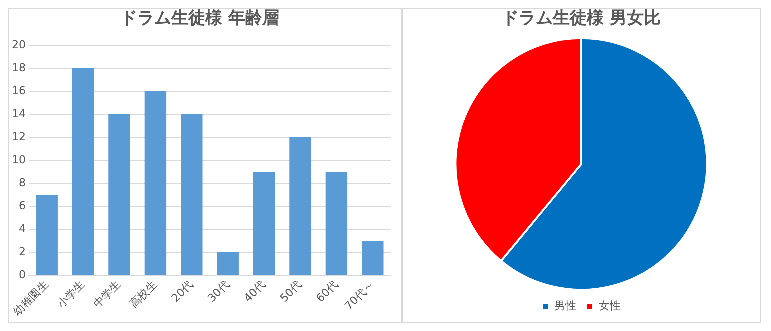  Describe the element at coordinates (19, 45) in the screenshot. I see `y-tick-label: 20` at that location.